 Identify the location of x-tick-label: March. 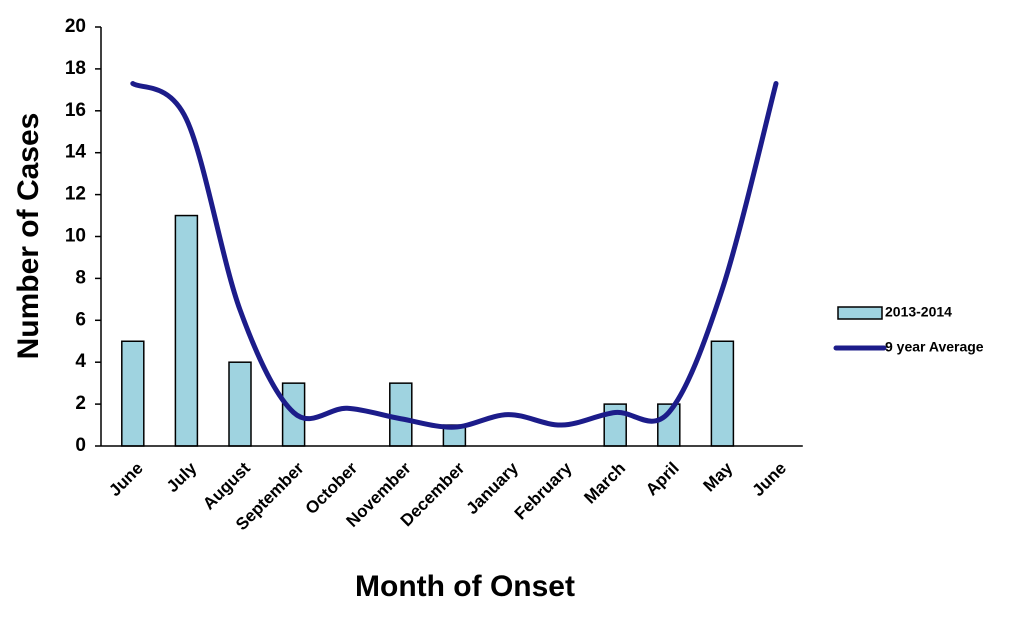
(604, 483).